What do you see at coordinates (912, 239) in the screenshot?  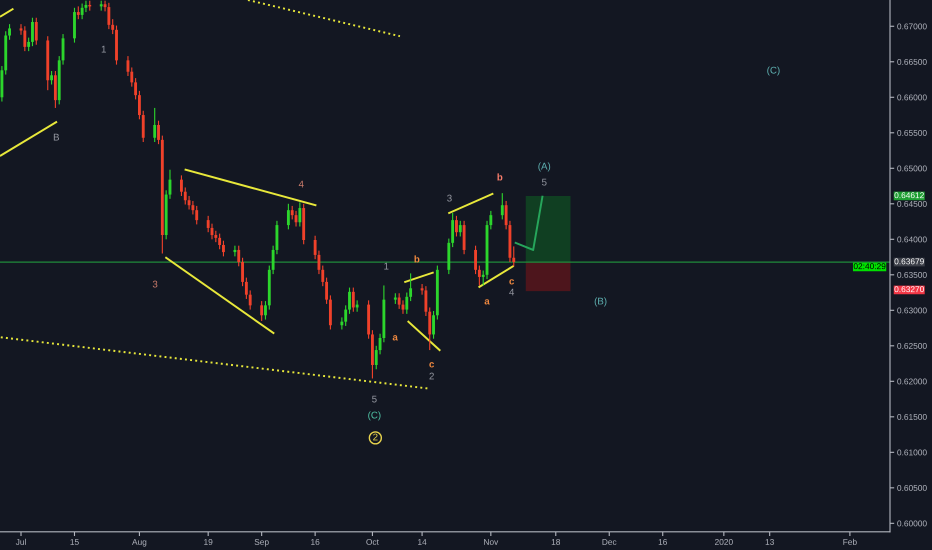 I see `y-tick-label: 0.64000` at bounding box center [912, 239].